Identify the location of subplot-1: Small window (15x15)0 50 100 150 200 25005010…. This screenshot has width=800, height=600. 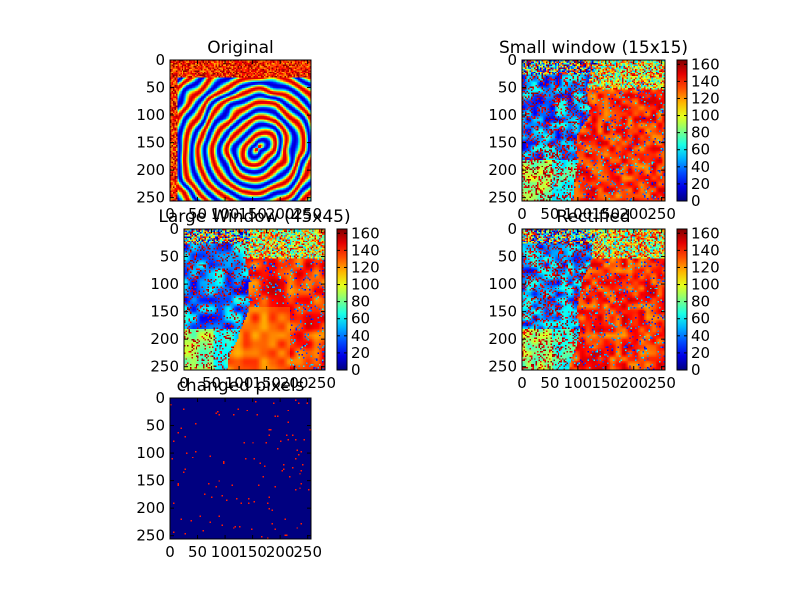
(603, 130).